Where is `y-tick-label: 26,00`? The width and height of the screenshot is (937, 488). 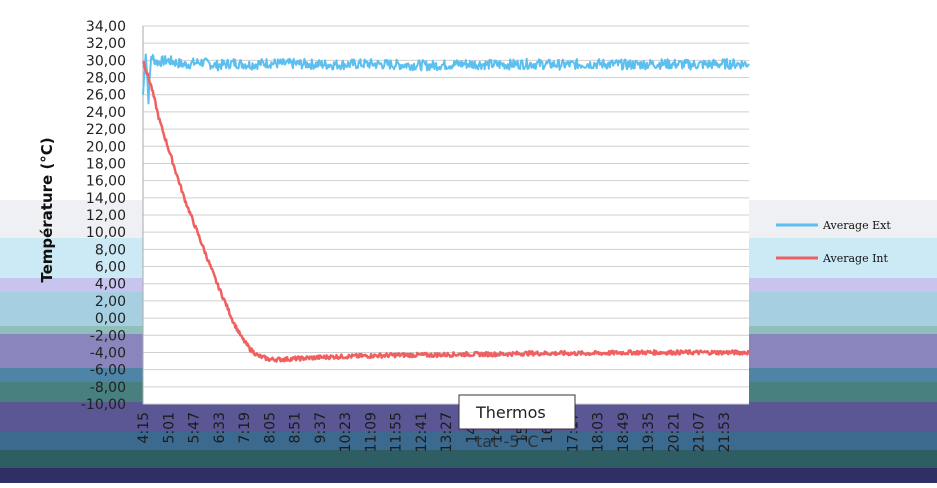 y-tick-label: 26,00 is located at coordinates (106, 96).